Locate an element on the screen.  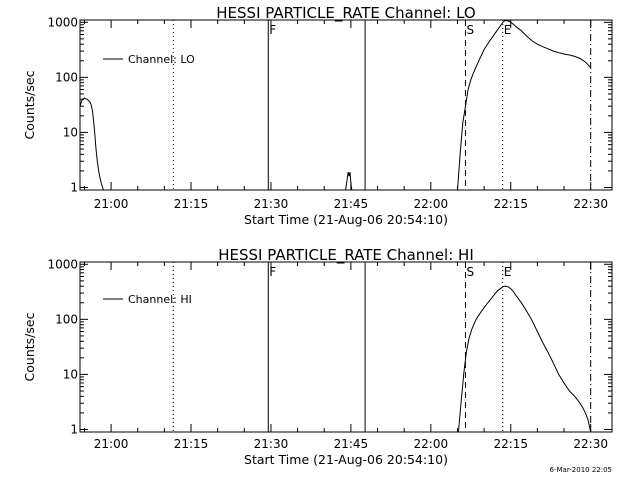
chart-title: HESSI PARTICLE_RATE Channel: HI is located at coordinates (346, 255).